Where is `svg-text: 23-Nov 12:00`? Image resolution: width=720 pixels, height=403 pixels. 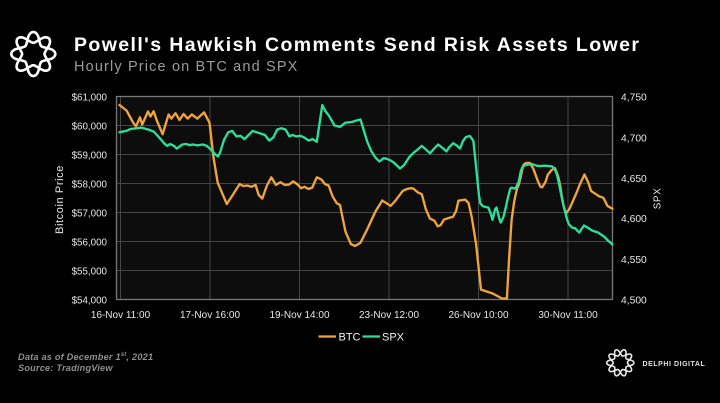 svg-text: 23-Nov 12:00 is located at coordinates (389, 315).